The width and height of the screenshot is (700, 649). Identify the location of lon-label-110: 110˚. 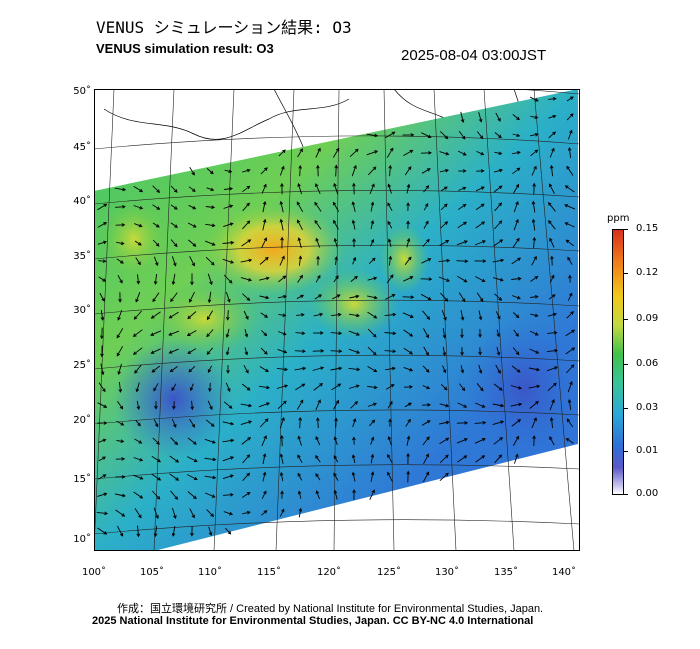
(210, 572).